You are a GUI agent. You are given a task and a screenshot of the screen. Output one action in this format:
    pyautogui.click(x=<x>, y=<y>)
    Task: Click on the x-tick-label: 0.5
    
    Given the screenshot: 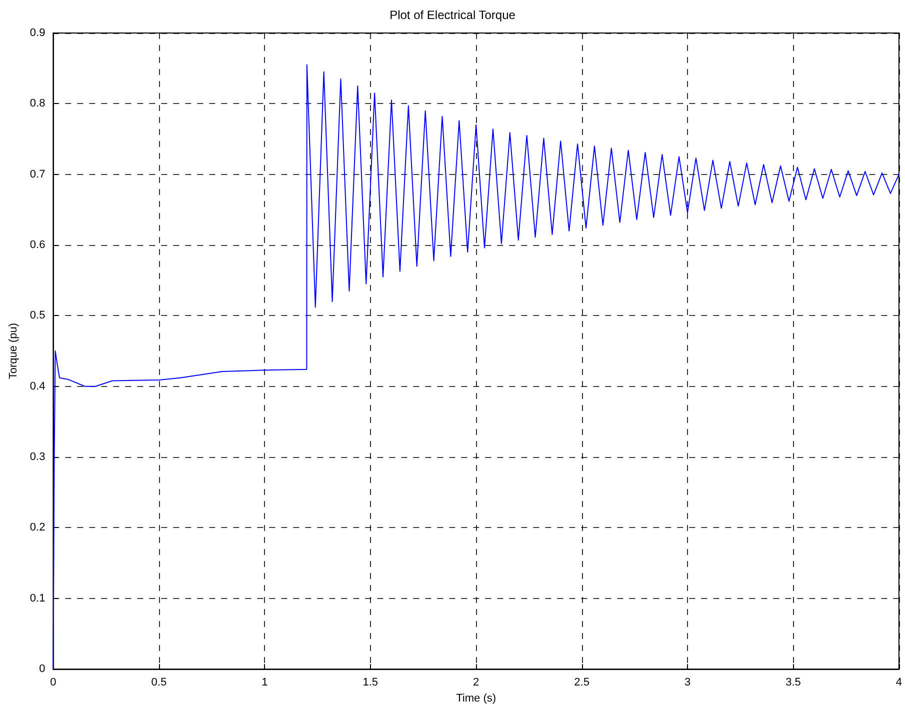 What is the action you would take?
    pyautogui.click(x=159, y=682)
    